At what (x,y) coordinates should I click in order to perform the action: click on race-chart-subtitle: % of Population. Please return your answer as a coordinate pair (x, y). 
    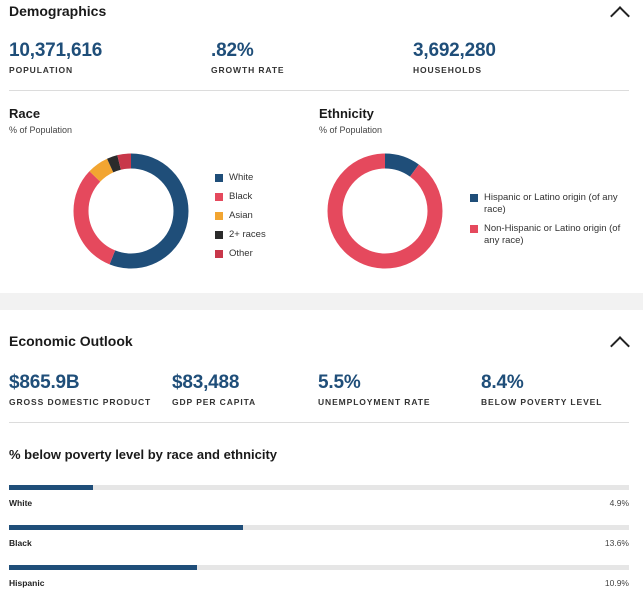
    Looking at the image, I should click on (41, 130).